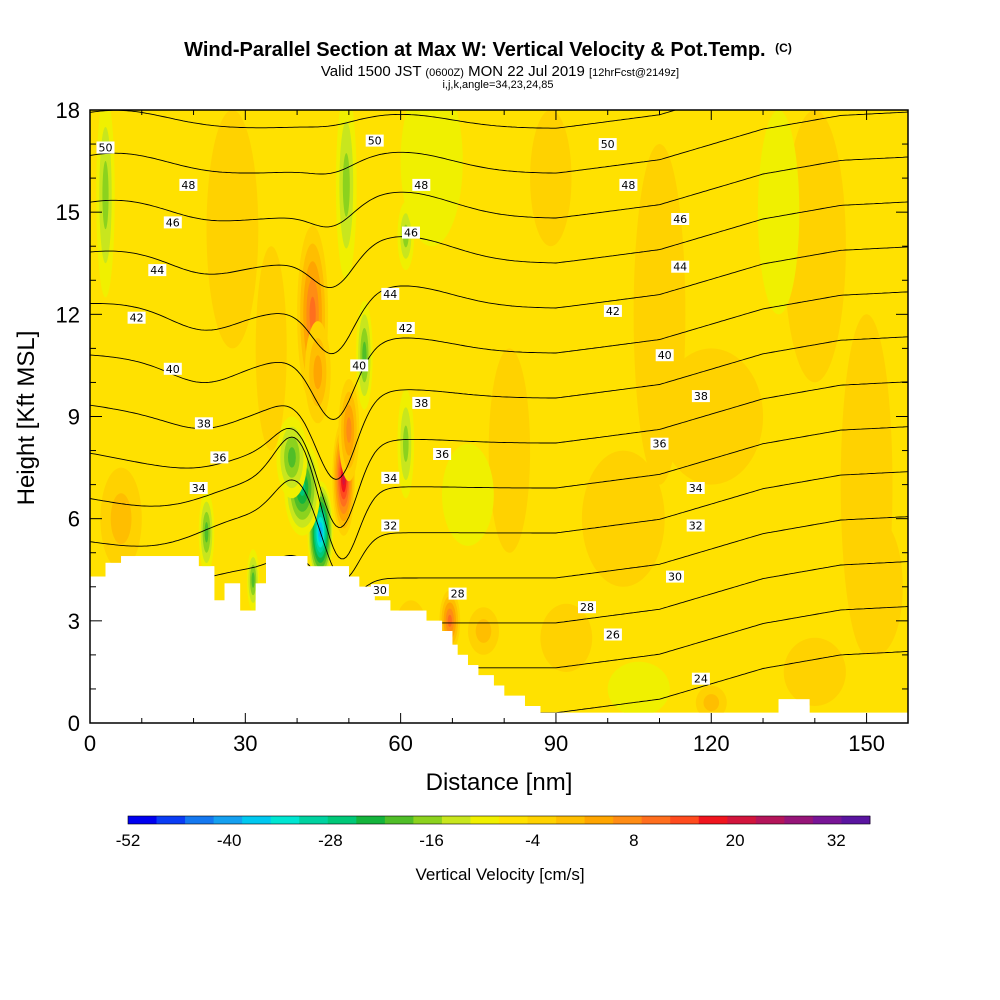  I want to click on x-tick-label: 150, so click(866, 743).